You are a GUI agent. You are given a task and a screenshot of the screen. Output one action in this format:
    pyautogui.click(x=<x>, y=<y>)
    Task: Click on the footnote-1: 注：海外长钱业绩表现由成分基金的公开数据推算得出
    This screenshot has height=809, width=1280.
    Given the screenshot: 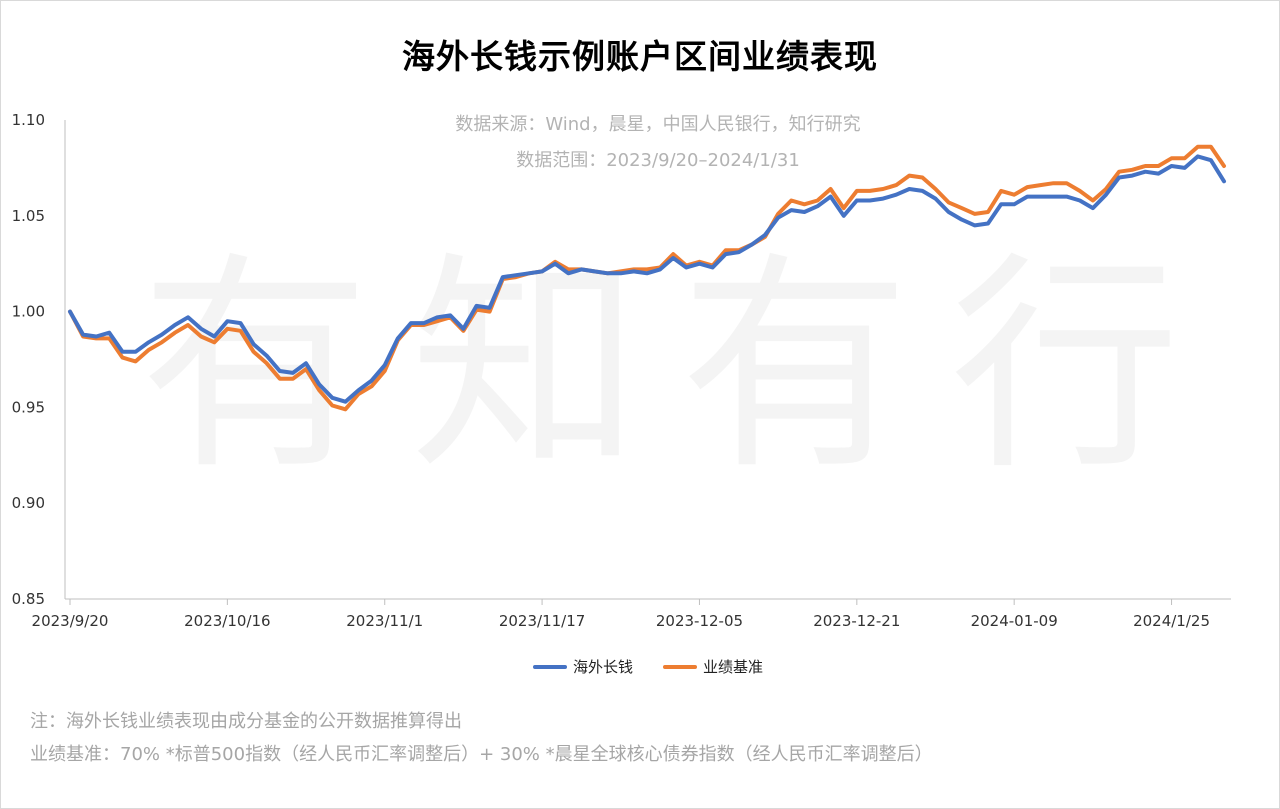 What is the action you would take?
    pyautogui.click(x=246, y=721)
    